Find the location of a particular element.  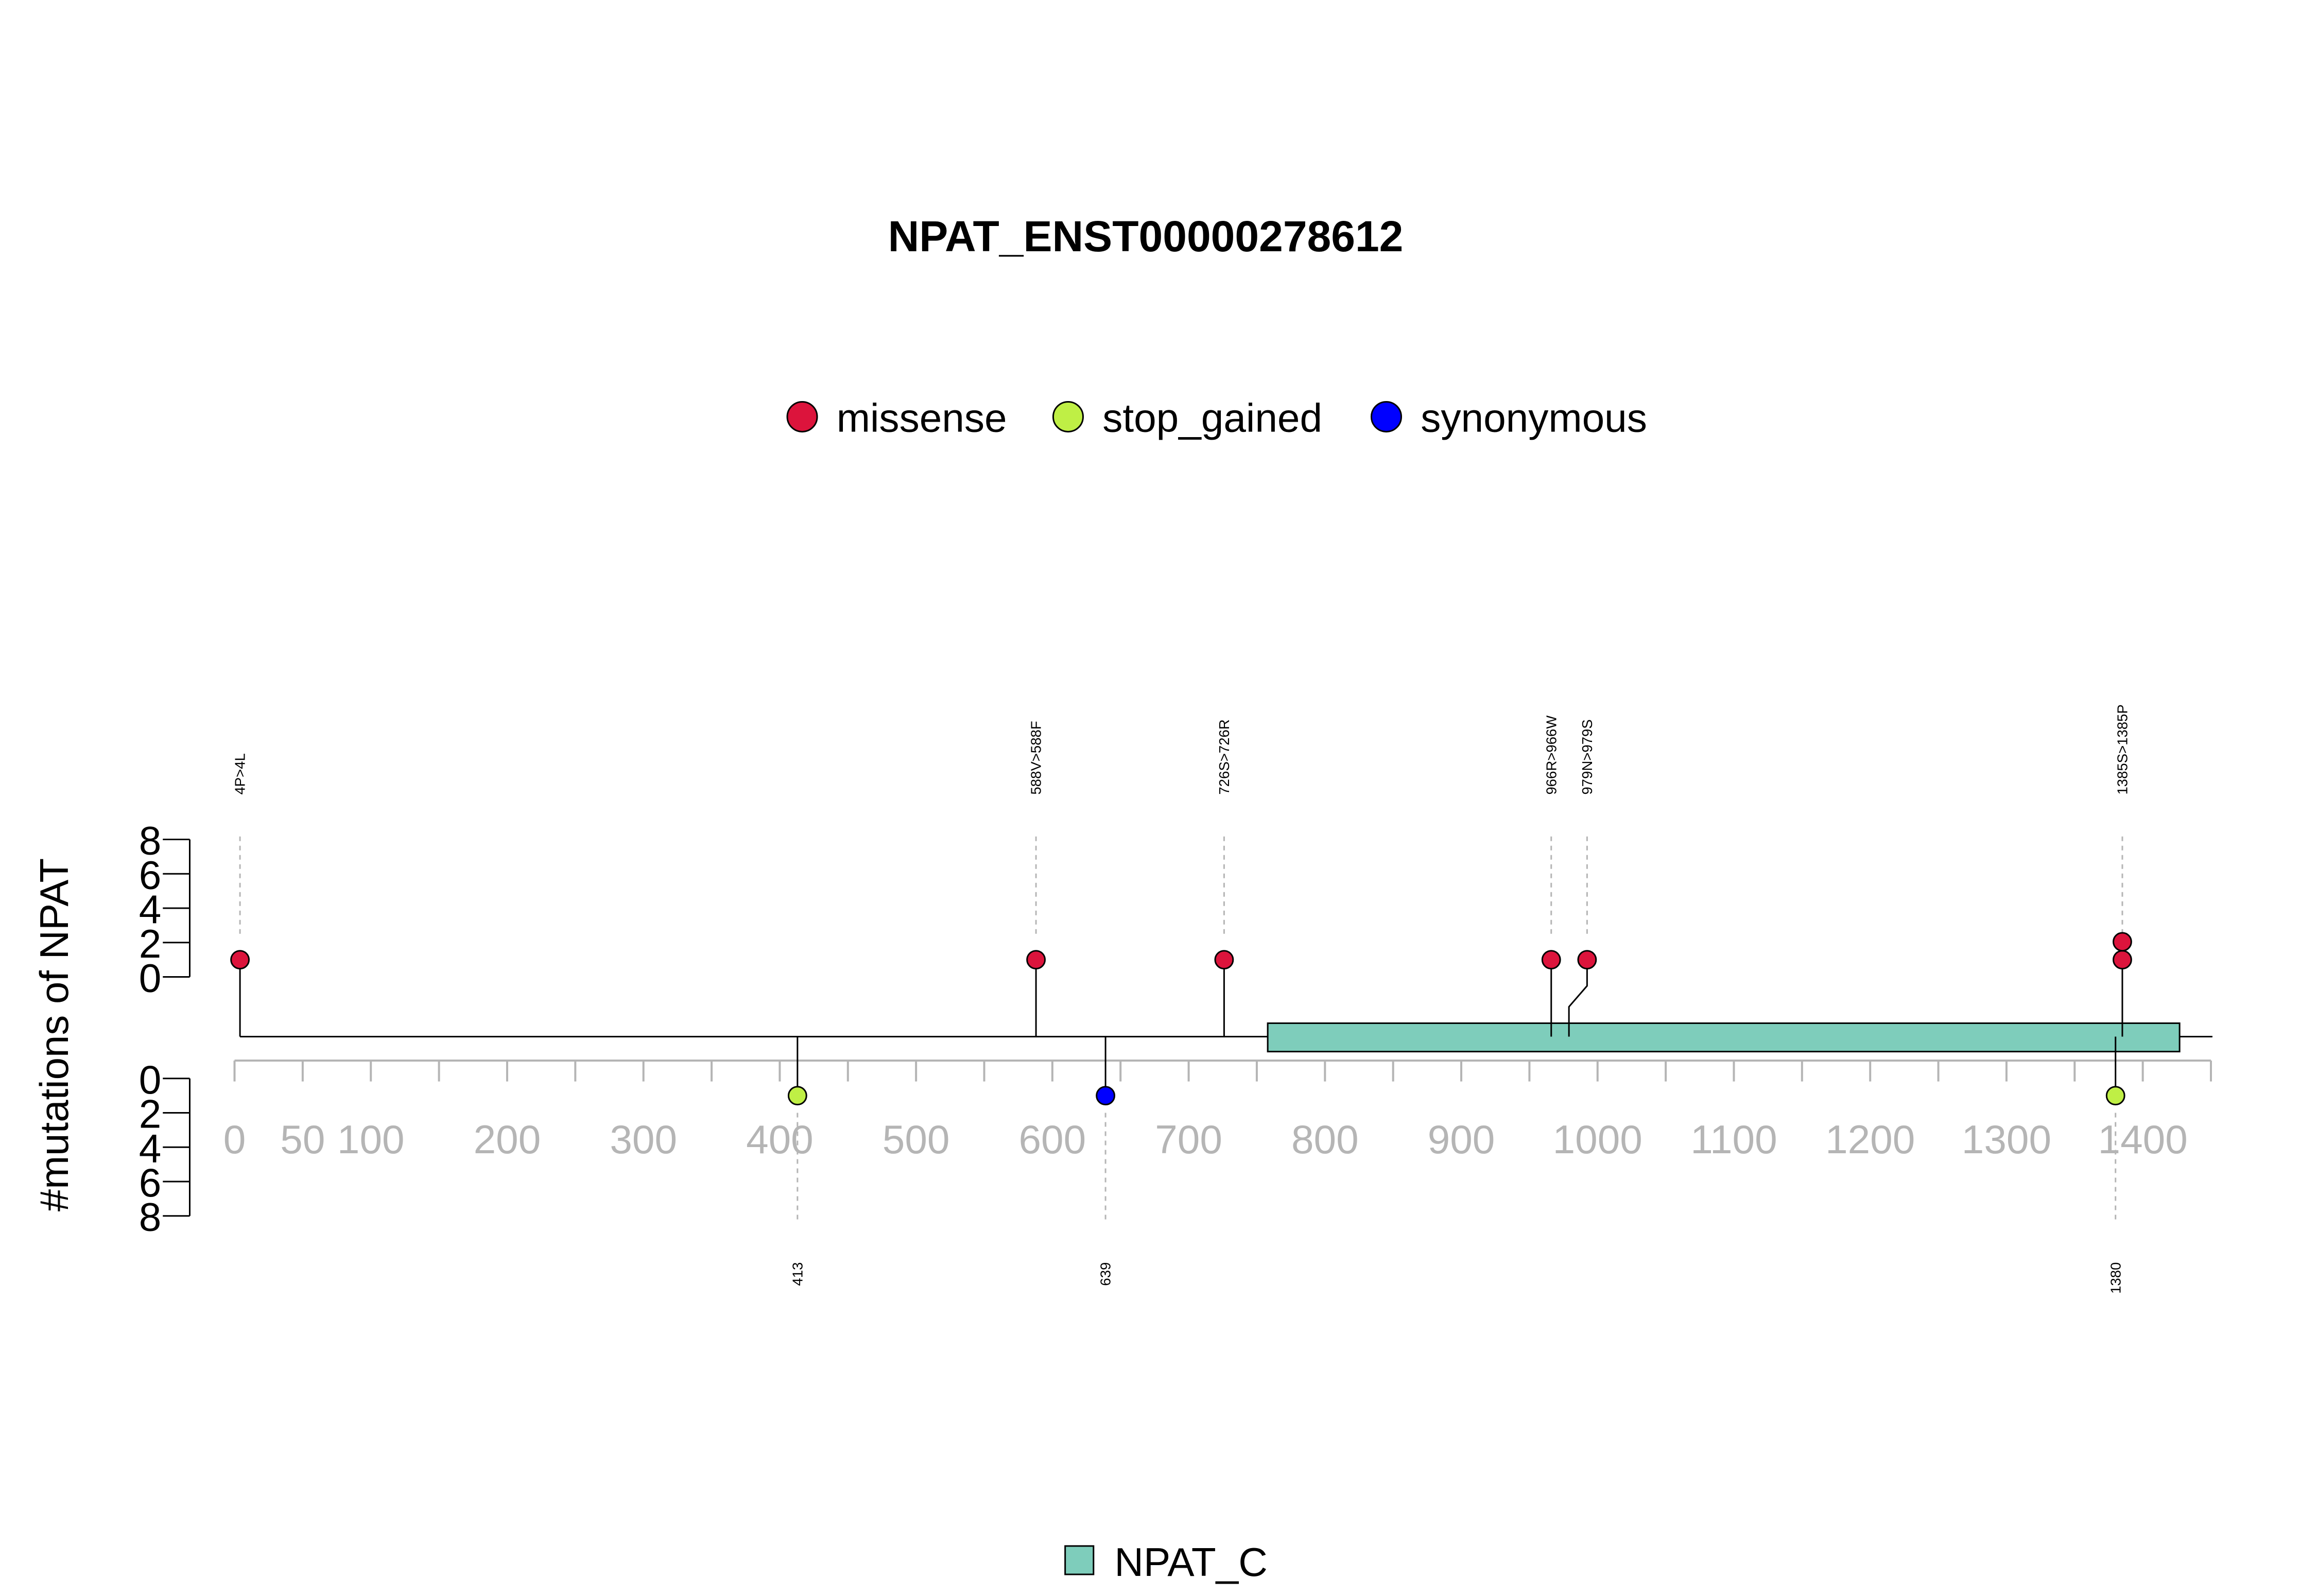

x-tick-label: 400 is located at coordinates (780, 1139).